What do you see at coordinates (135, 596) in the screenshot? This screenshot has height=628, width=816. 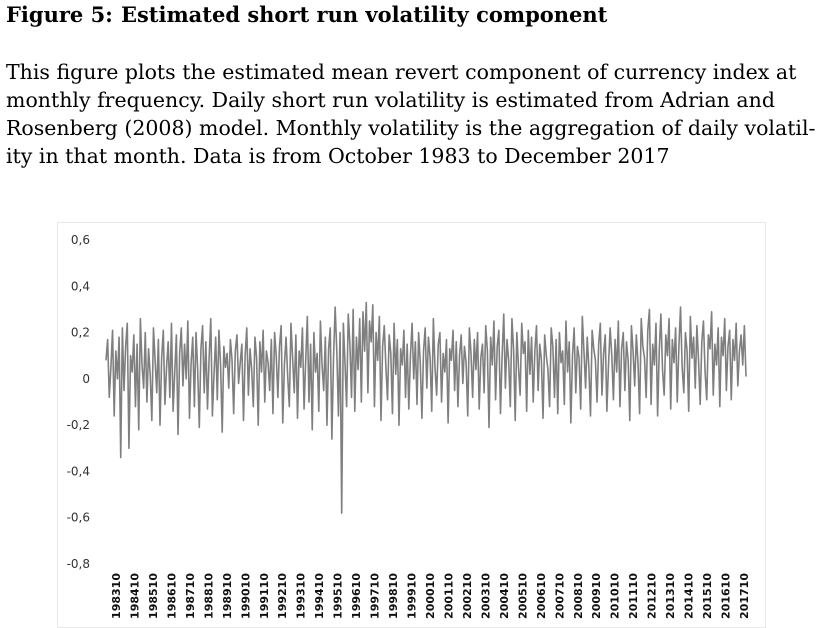 I see `x-tick-label: 198410` at bounding box center [135, 596].